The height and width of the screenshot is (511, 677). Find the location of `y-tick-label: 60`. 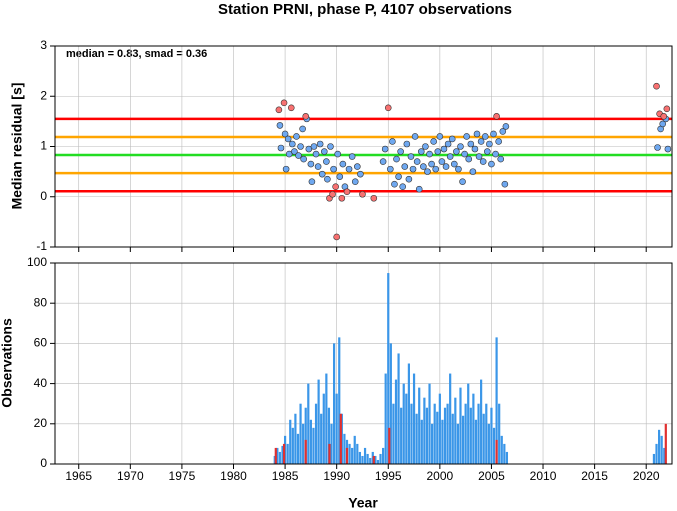

y-tick-label: 60 is located at coordinates (41, 343).